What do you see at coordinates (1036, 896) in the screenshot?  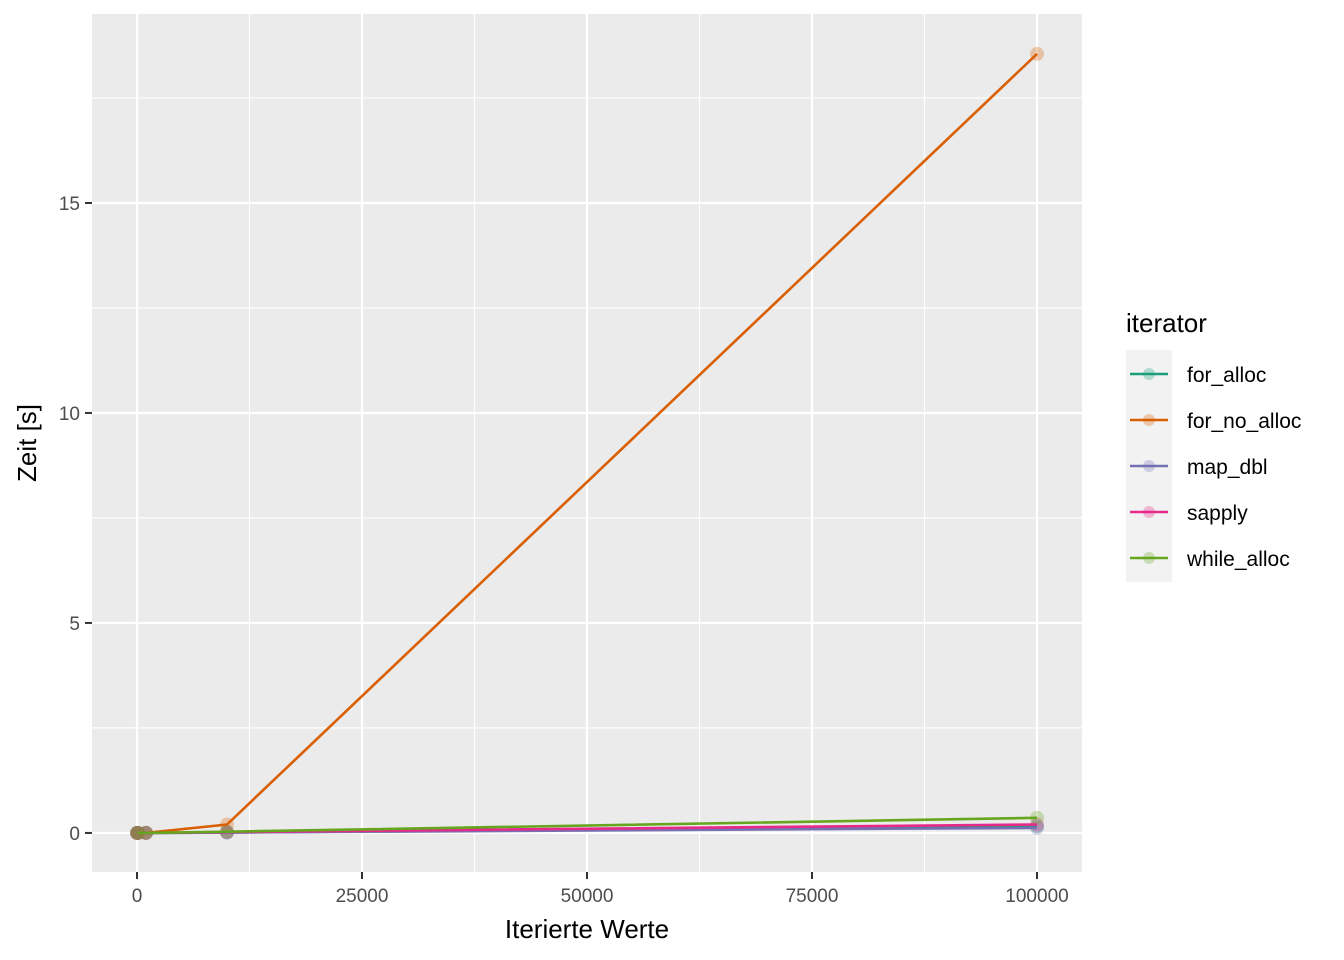 I see `x-tick-label: 100000` at bounding box center [1036, 896].